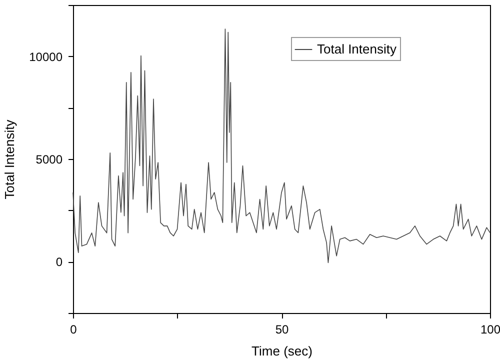 The image size is (500, 362). What do you see at coordinates (74, 329) in the screenshot?
I see `x-tick-label: 0` at bounding box center [74, 329].